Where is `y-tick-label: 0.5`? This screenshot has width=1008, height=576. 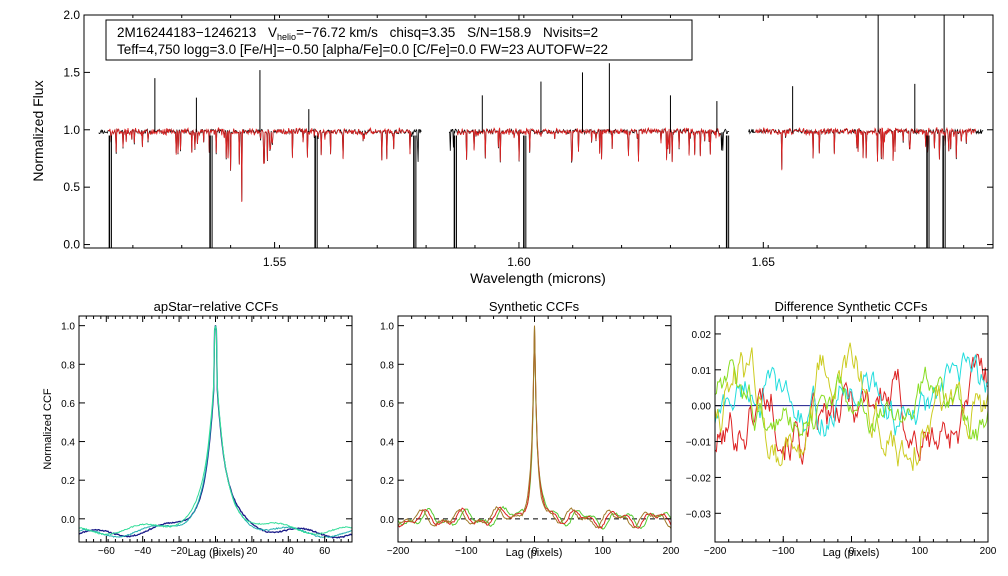
y-tick-label: 0.5 is located at coordinates (71, 187).